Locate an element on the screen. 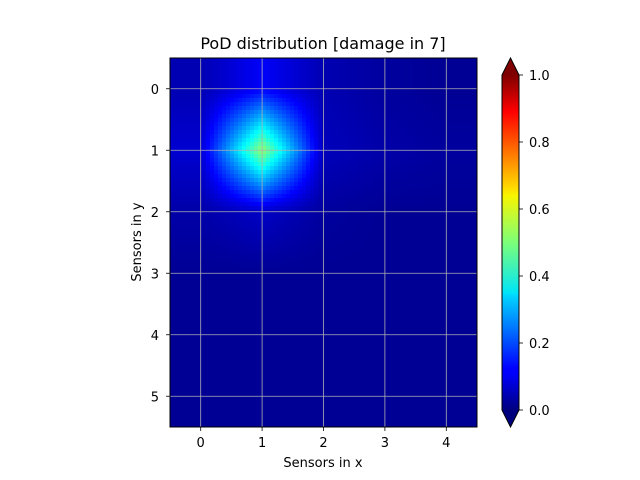  colorbar-extend-top is located at coordinates (510, 66).